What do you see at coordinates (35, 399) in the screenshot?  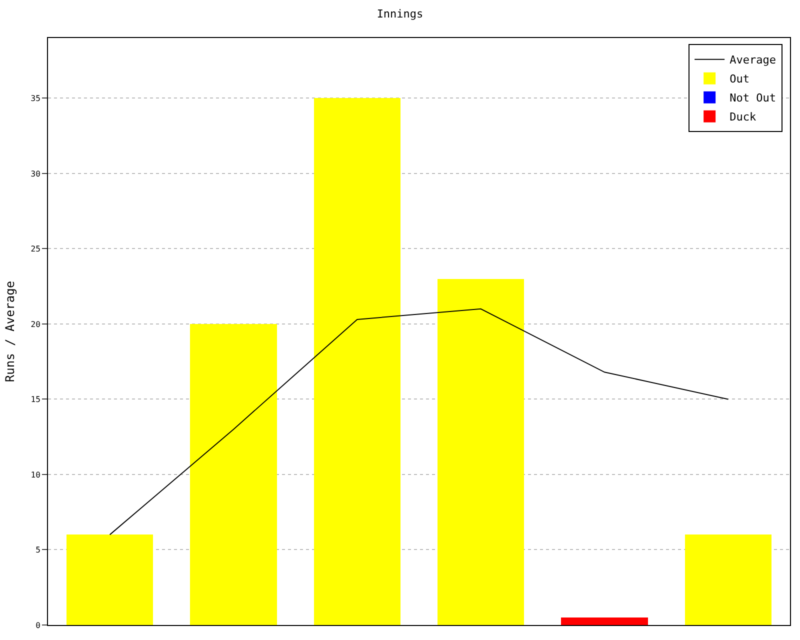 I see `y-tick-label: 15` at bounding box center [35, 399].